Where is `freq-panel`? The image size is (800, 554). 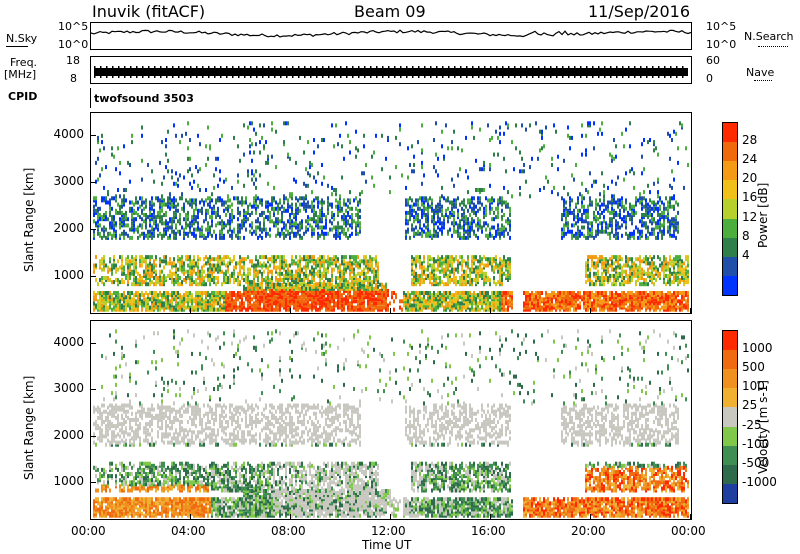 freq-panel is located at coordinates (391, 70).